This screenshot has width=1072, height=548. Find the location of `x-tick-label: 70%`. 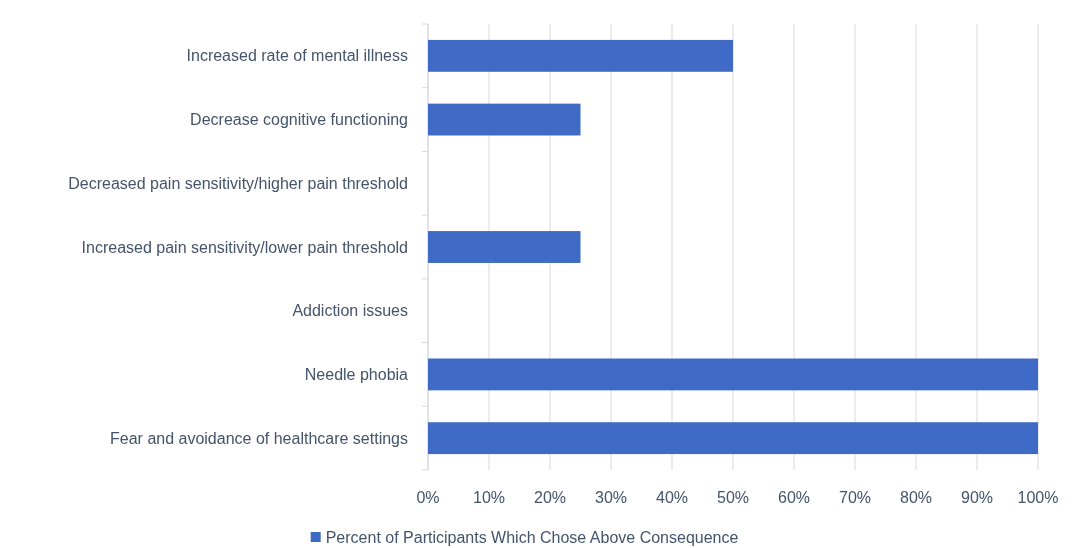

x-tick-label: 70% is located at coordinates (855, 497).